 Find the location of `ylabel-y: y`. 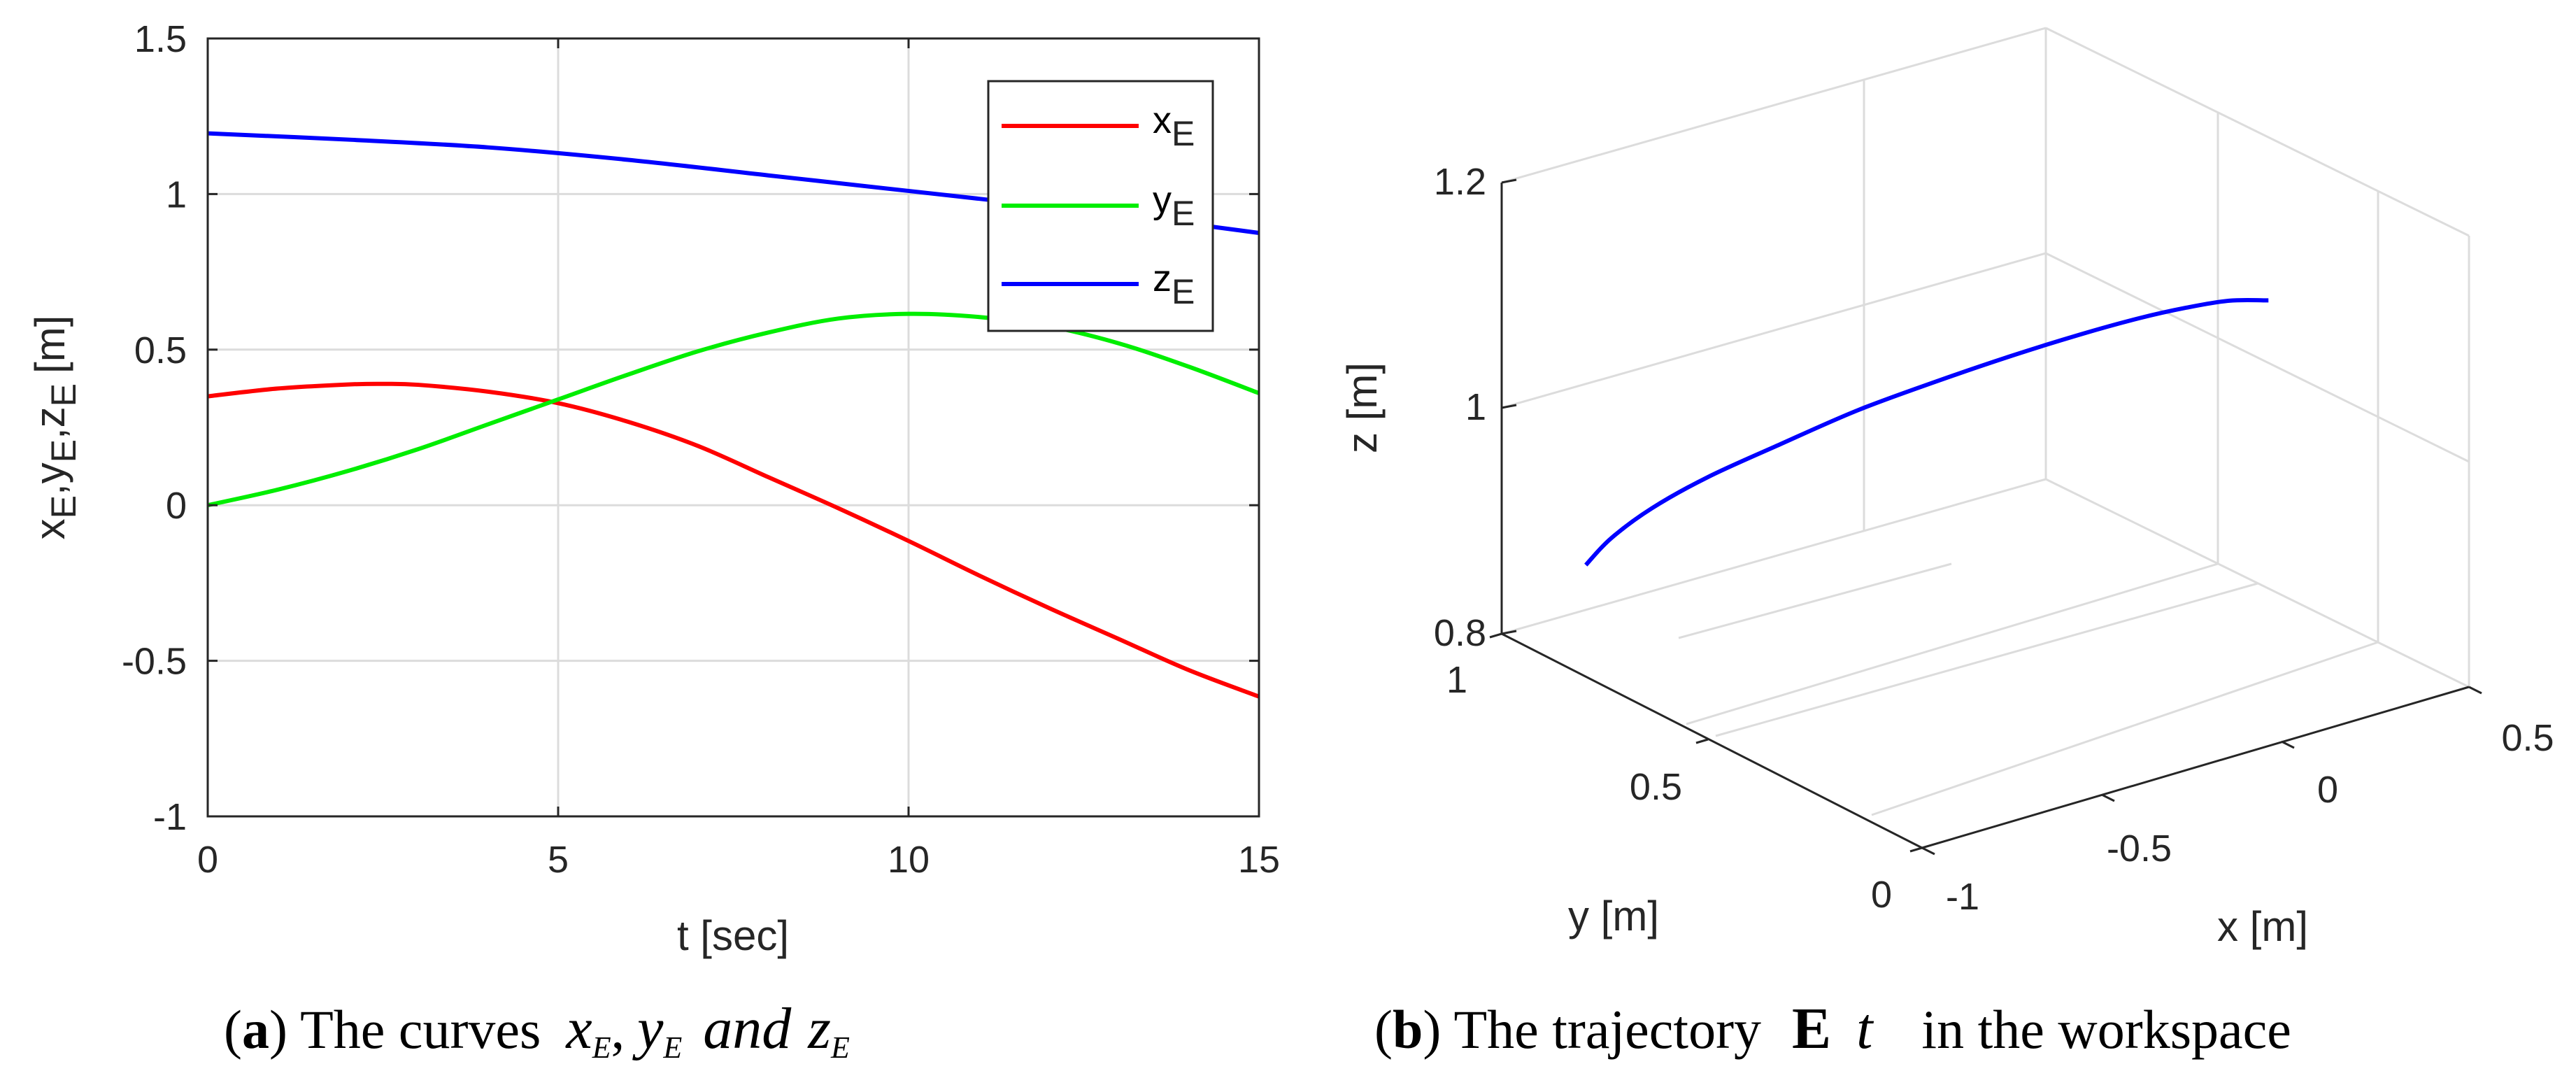

ylabel-y: y is located at coordinates (50, 473).